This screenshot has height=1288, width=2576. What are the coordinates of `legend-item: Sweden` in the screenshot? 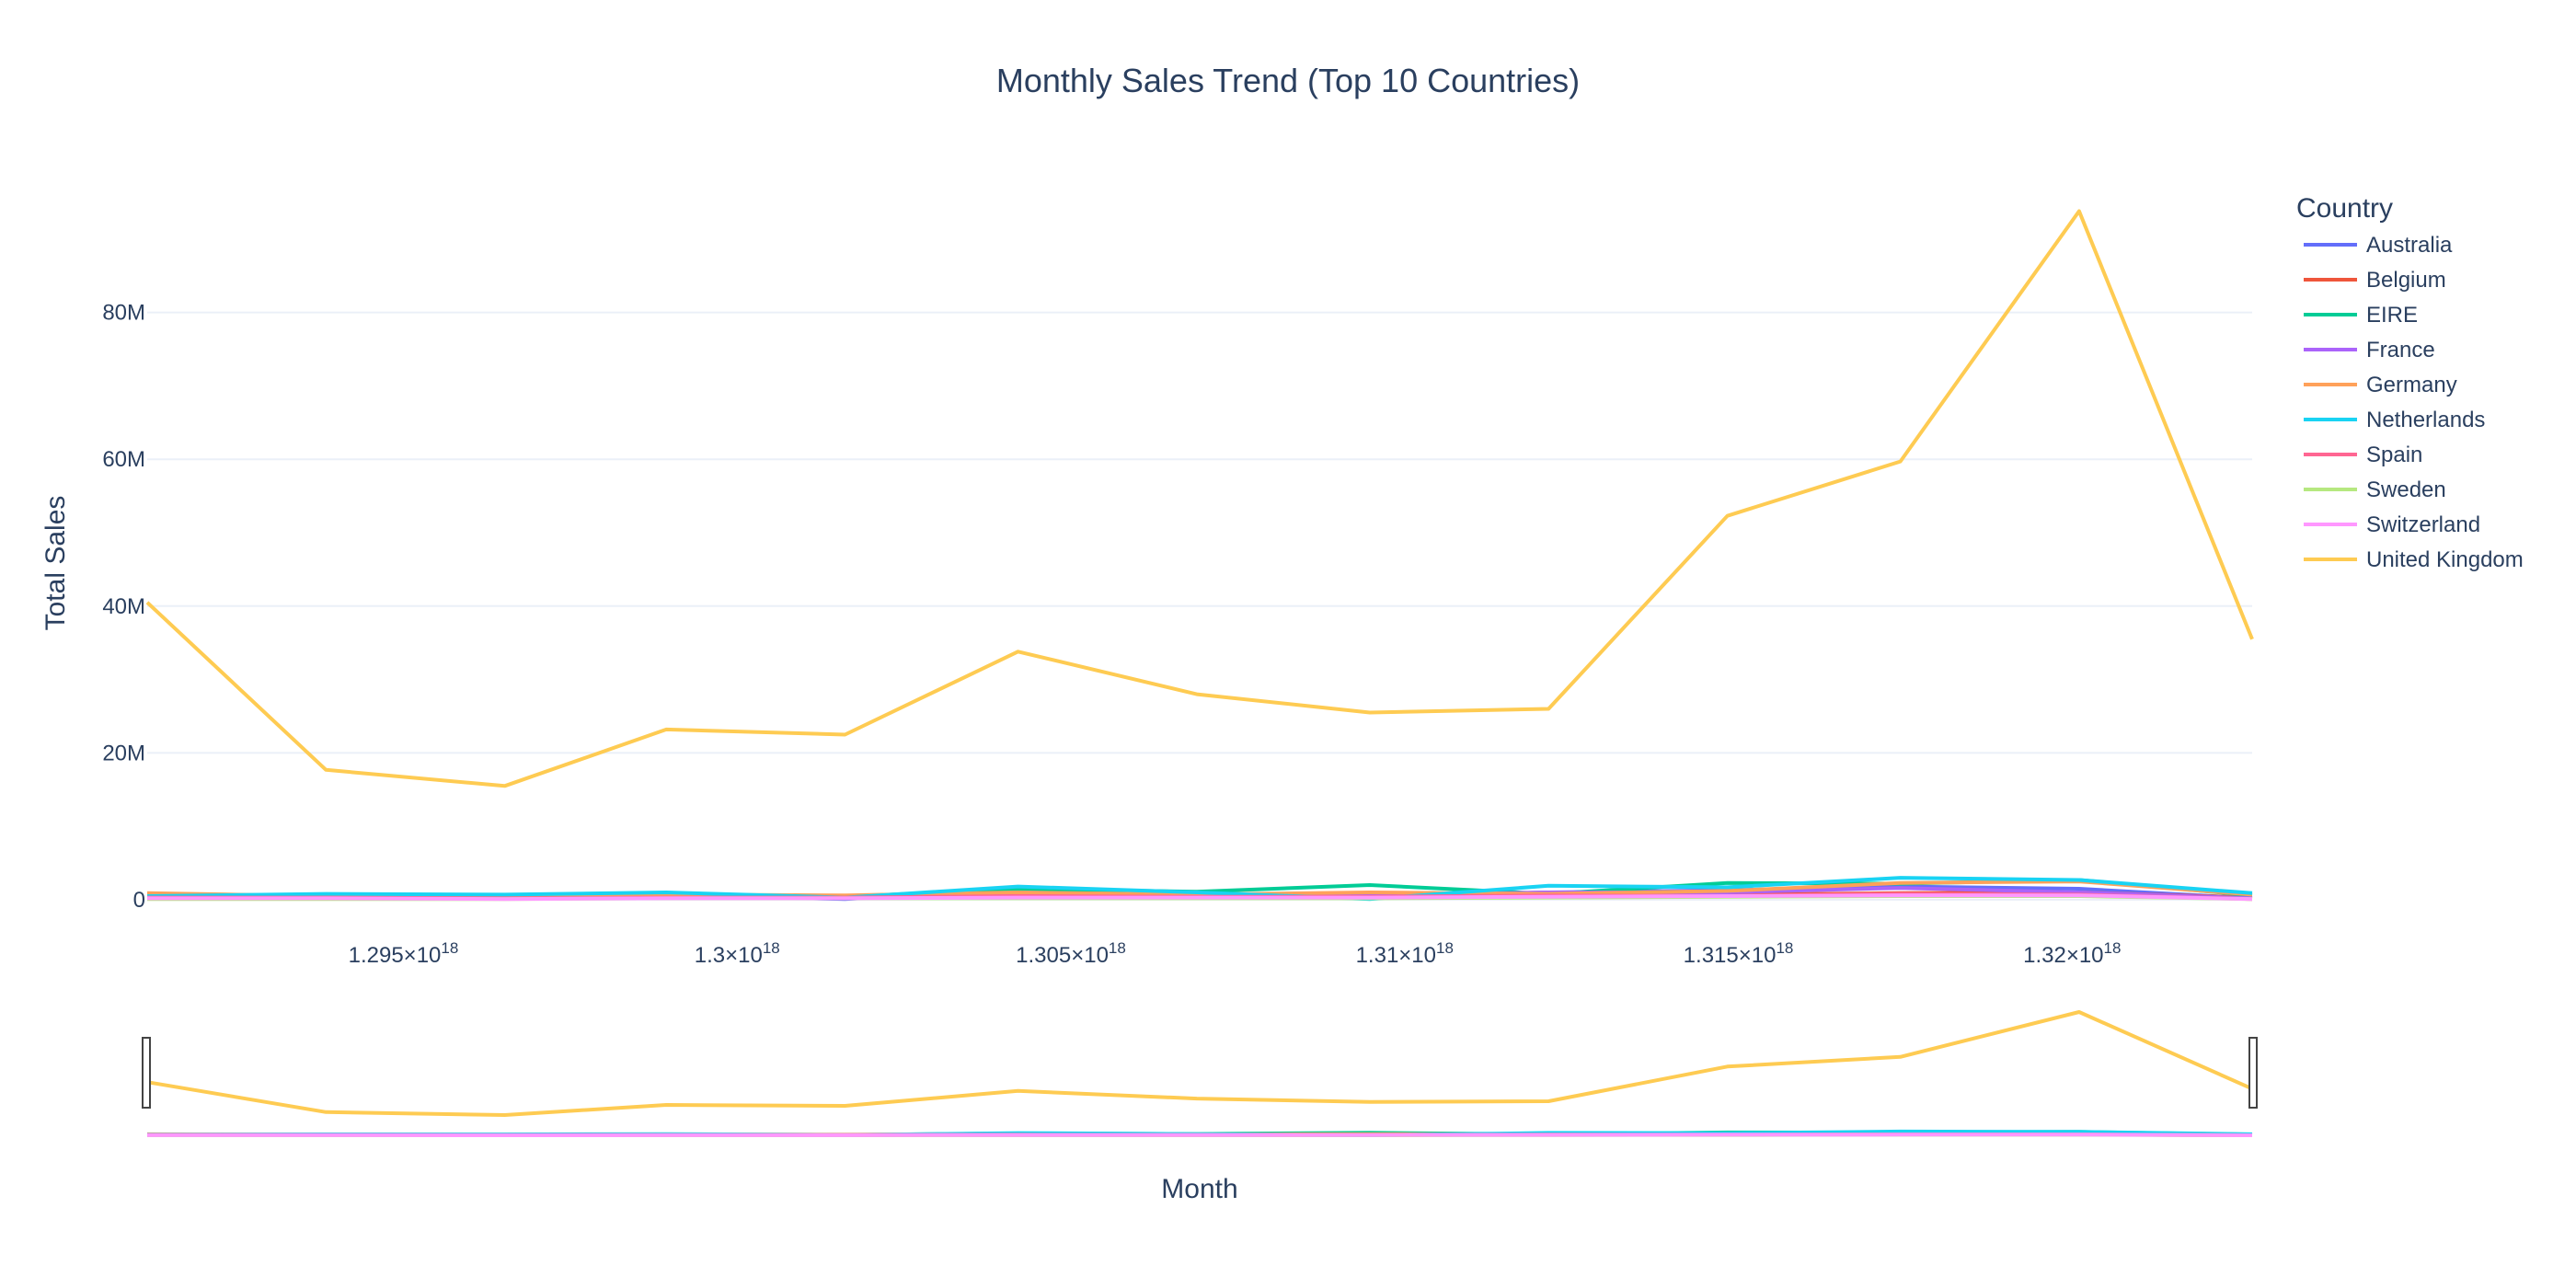 It's located at (2375, 490).